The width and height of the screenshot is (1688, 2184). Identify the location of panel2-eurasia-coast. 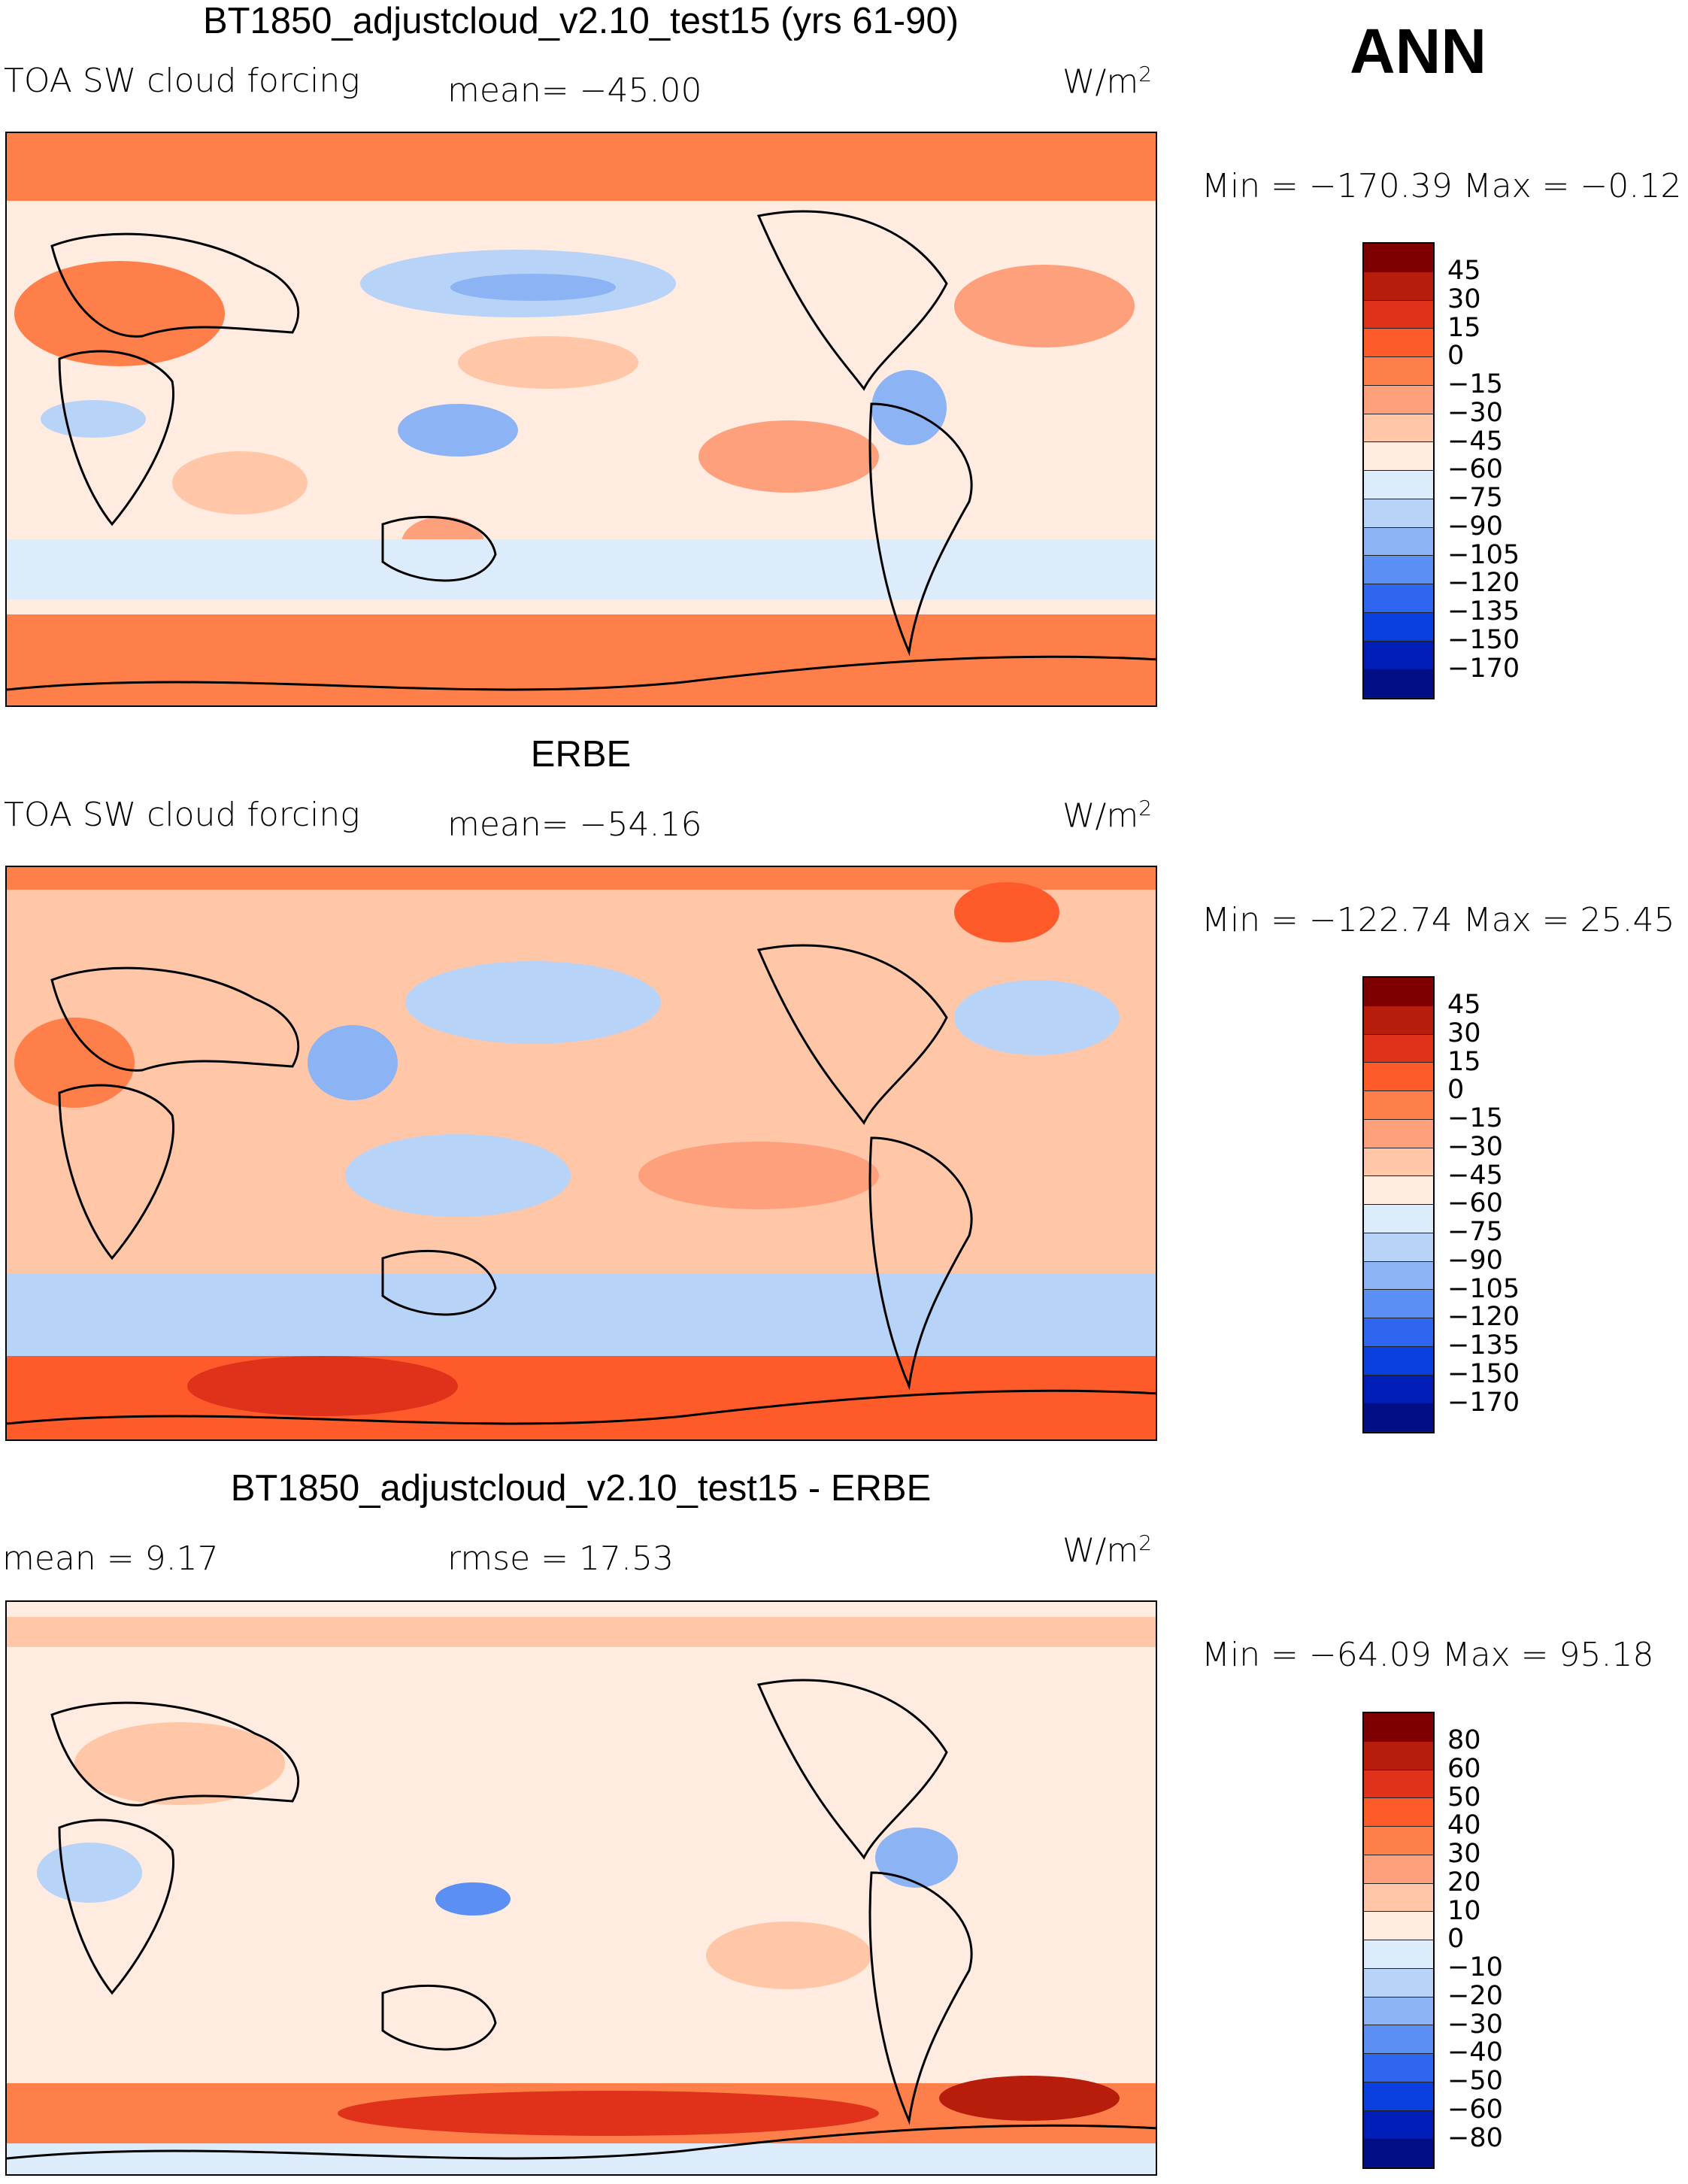
(175, 1019).